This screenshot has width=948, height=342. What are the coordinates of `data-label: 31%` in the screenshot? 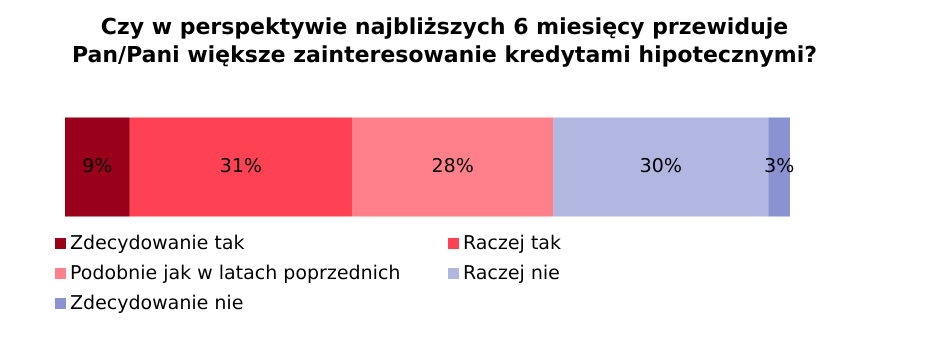 It's located at (241, 165).